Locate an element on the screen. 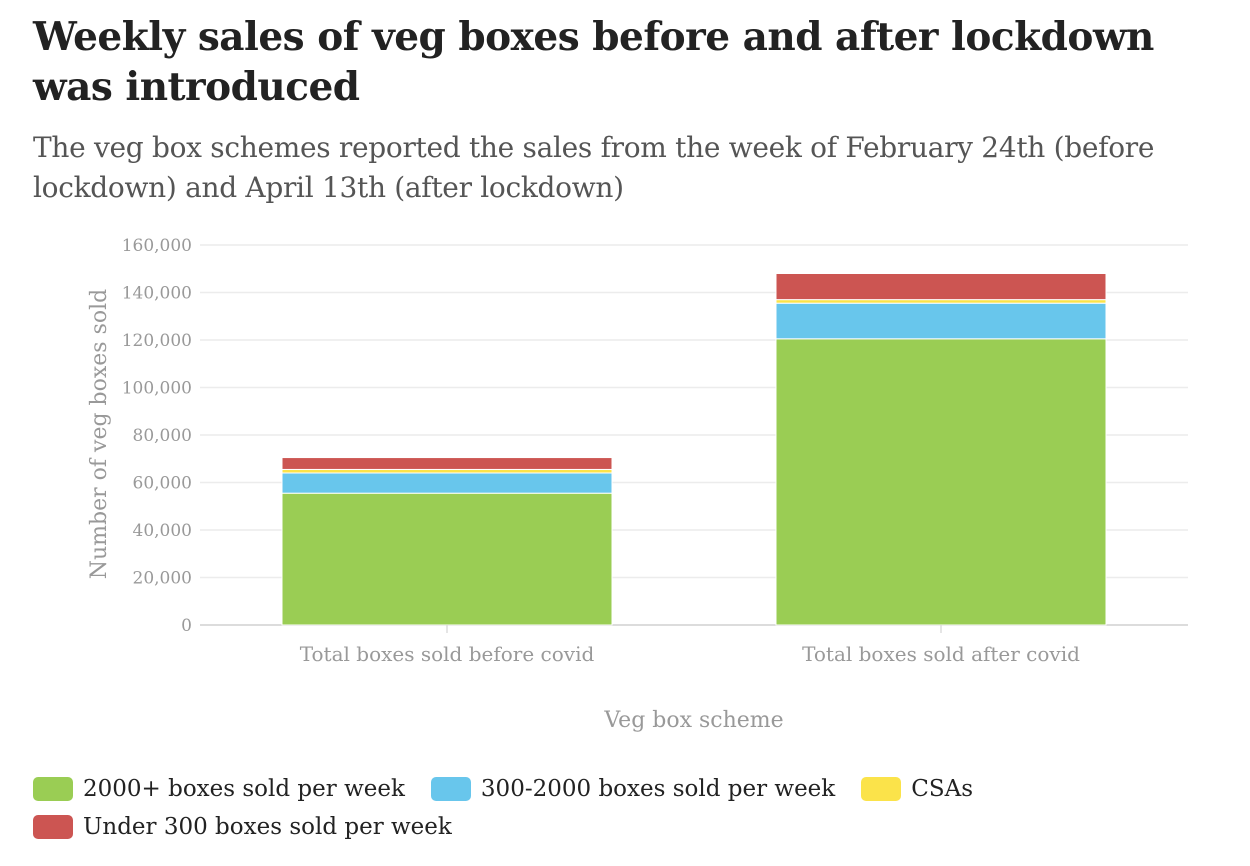 This screenshot has height=866, width=1250. x-tick-label: Total boxes sold before covid is located at coordinates (447, 654).